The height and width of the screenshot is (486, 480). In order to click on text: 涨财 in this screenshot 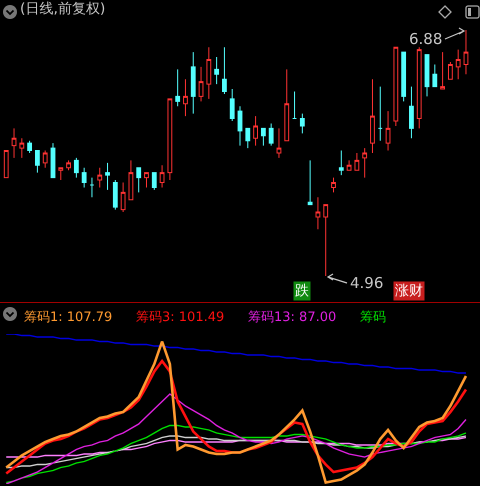, I will do `click(409, 291)`.